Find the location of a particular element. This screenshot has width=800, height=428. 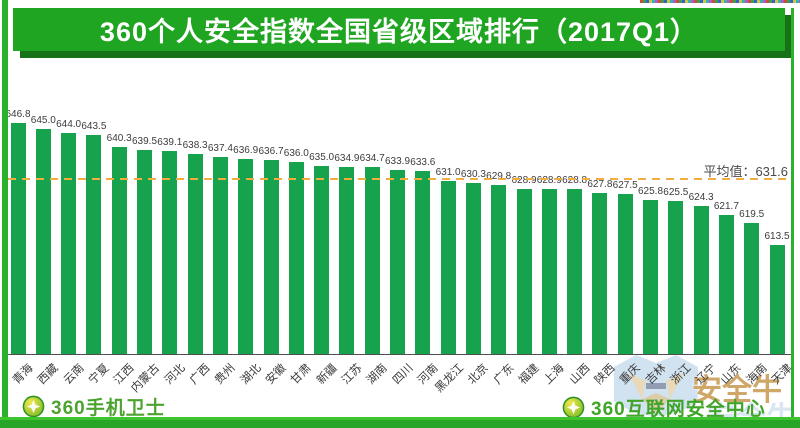

x-axis-label: 山东 is located at coordinates (732, 374).